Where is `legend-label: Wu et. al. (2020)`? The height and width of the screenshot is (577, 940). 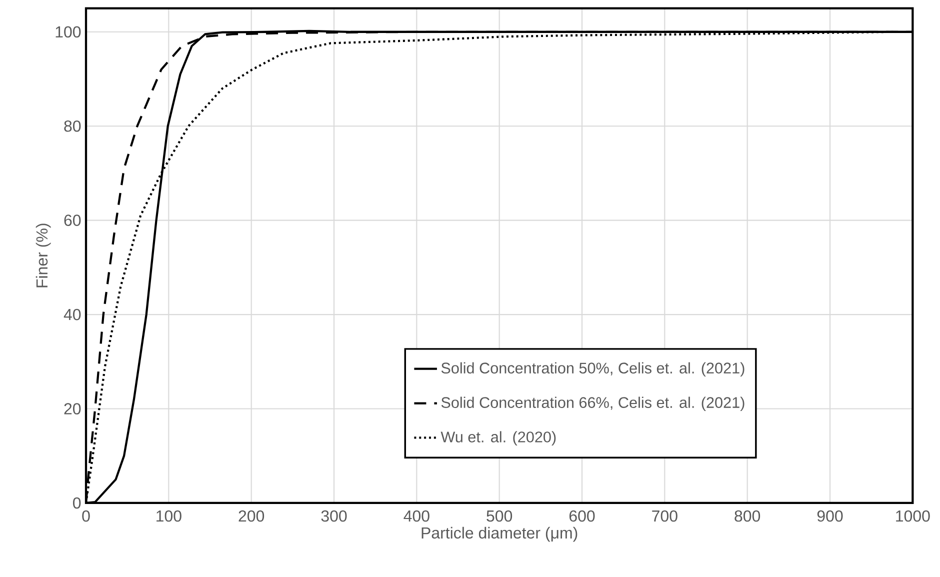 legend-label: Wu et. al. (2020) is located at coordinates (498, 438).